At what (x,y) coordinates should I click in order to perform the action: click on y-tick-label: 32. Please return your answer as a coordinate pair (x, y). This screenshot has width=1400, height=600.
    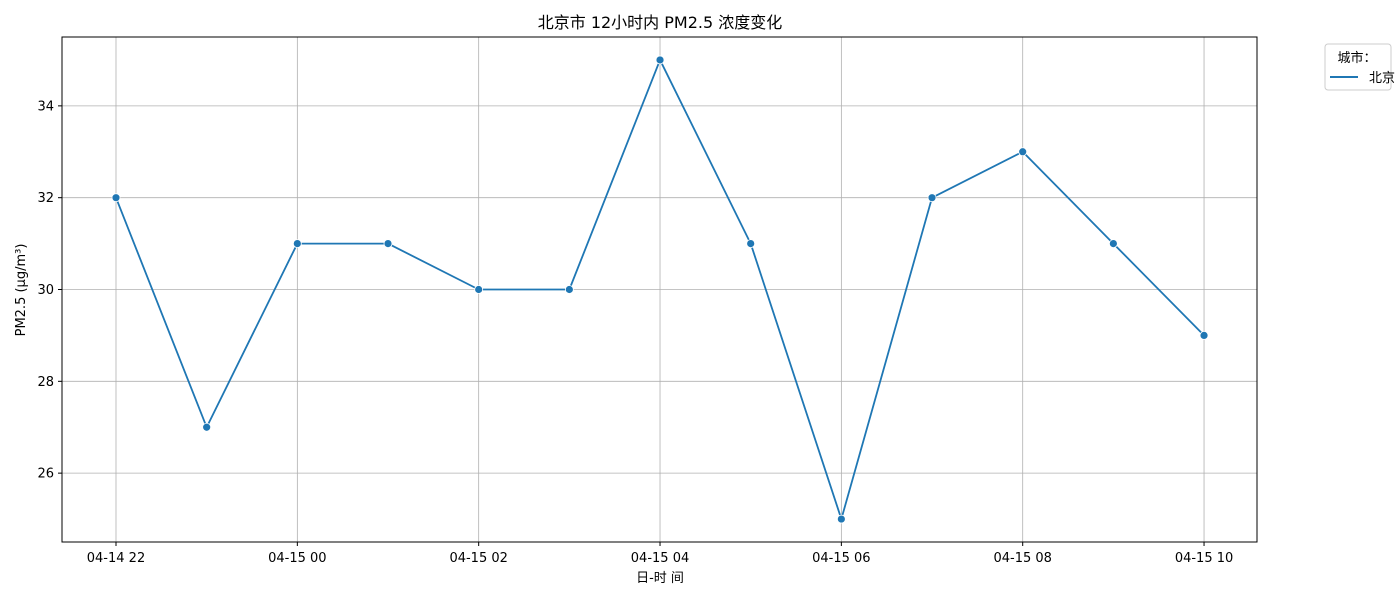
    Looking at the image, I should click on (45, 198).